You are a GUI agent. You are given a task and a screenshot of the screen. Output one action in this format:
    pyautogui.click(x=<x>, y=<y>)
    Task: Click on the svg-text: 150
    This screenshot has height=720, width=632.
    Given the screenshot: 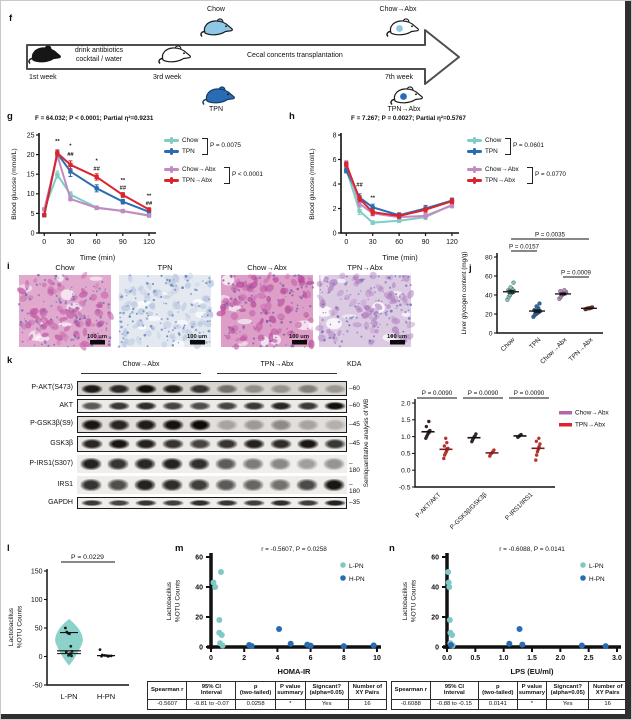 What is the action you would take?
    pyautogui.click(x=37, y=571)
    